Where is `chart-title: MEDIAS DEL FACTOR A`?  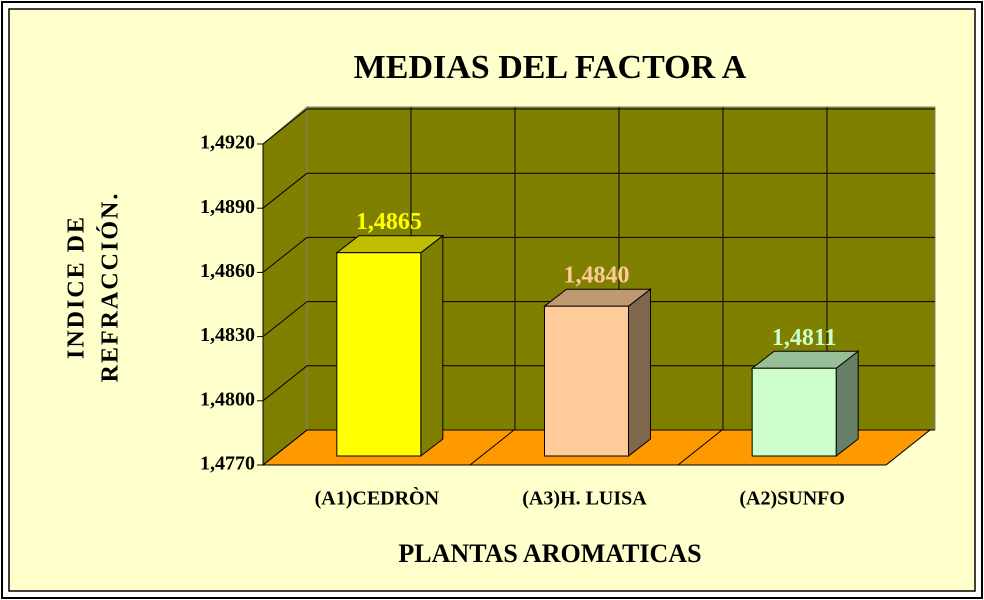
chart-title: MEDIAS DEL FACTOR A is located at coordinates (550, 67).